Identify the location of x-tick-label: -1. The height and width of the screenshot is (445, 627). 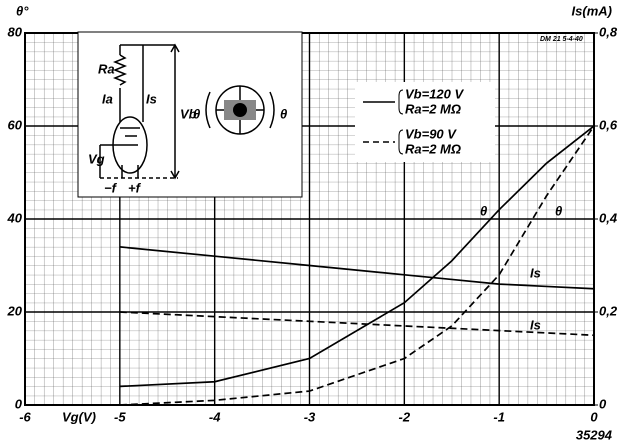
(499, 416).